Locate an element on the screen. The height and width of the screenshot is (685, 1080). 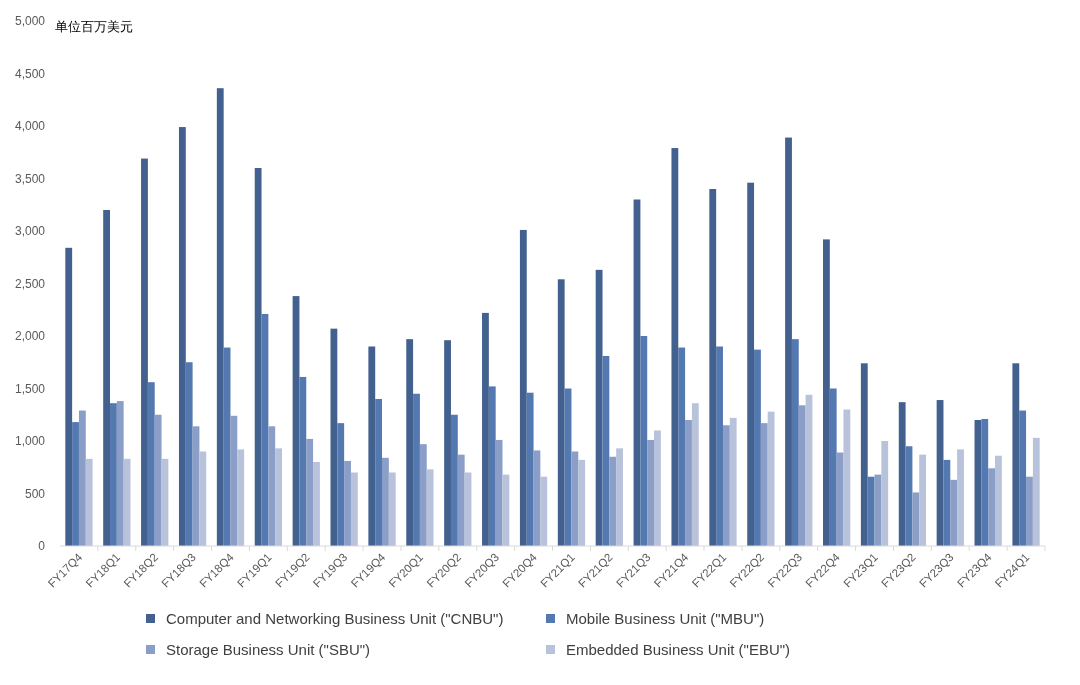
y-tick-label: 1,500 is located at coordinates (30, 388).